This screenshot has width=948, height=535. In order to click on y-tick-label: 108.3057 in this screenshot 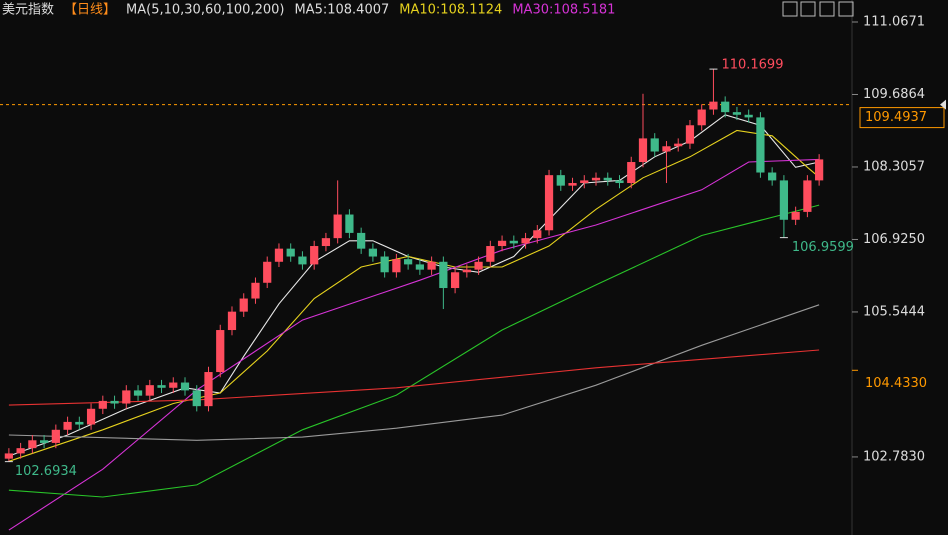, I will do `click(894, 166)`.